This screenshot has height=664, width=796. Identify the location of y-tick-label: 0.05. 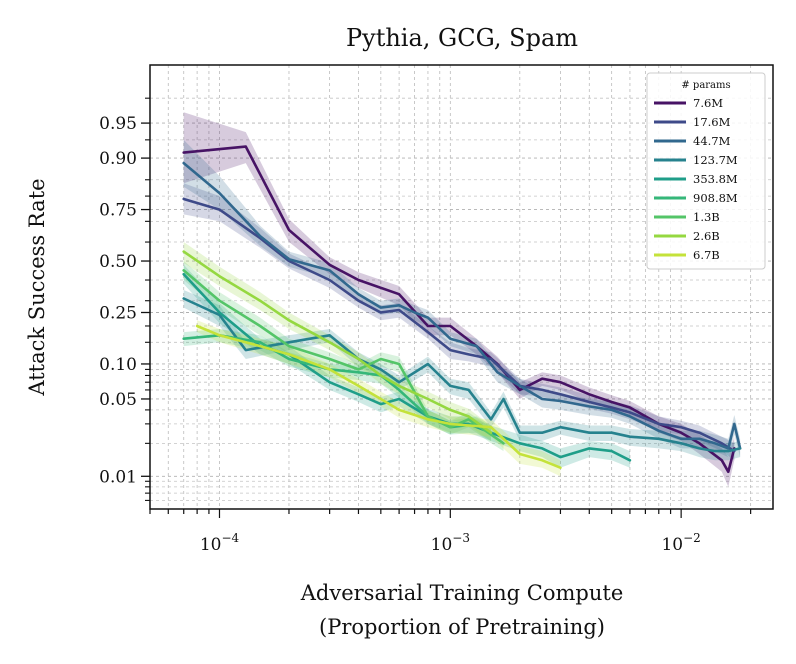
(118, 400).